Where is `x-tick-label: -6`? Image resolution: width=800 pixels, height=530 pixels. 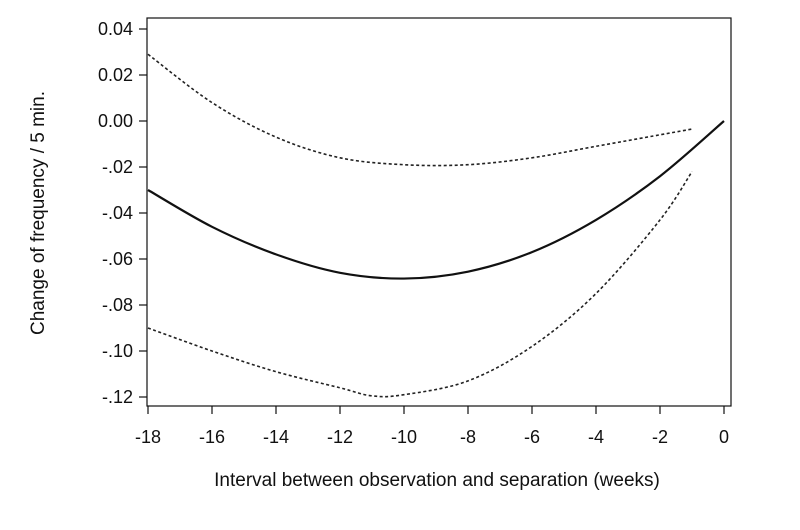 x-tick-label: -6 is located at coordinates (532, 437).